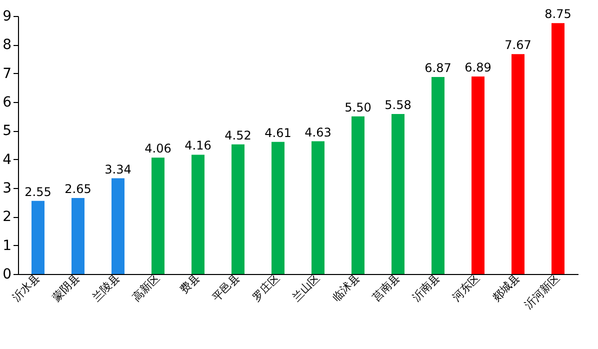 The width and height of the screenshot is (598, 349). Describe the element at coordinates (158, 149) in the screenshot. I see `data-label: 4.06` at that location.